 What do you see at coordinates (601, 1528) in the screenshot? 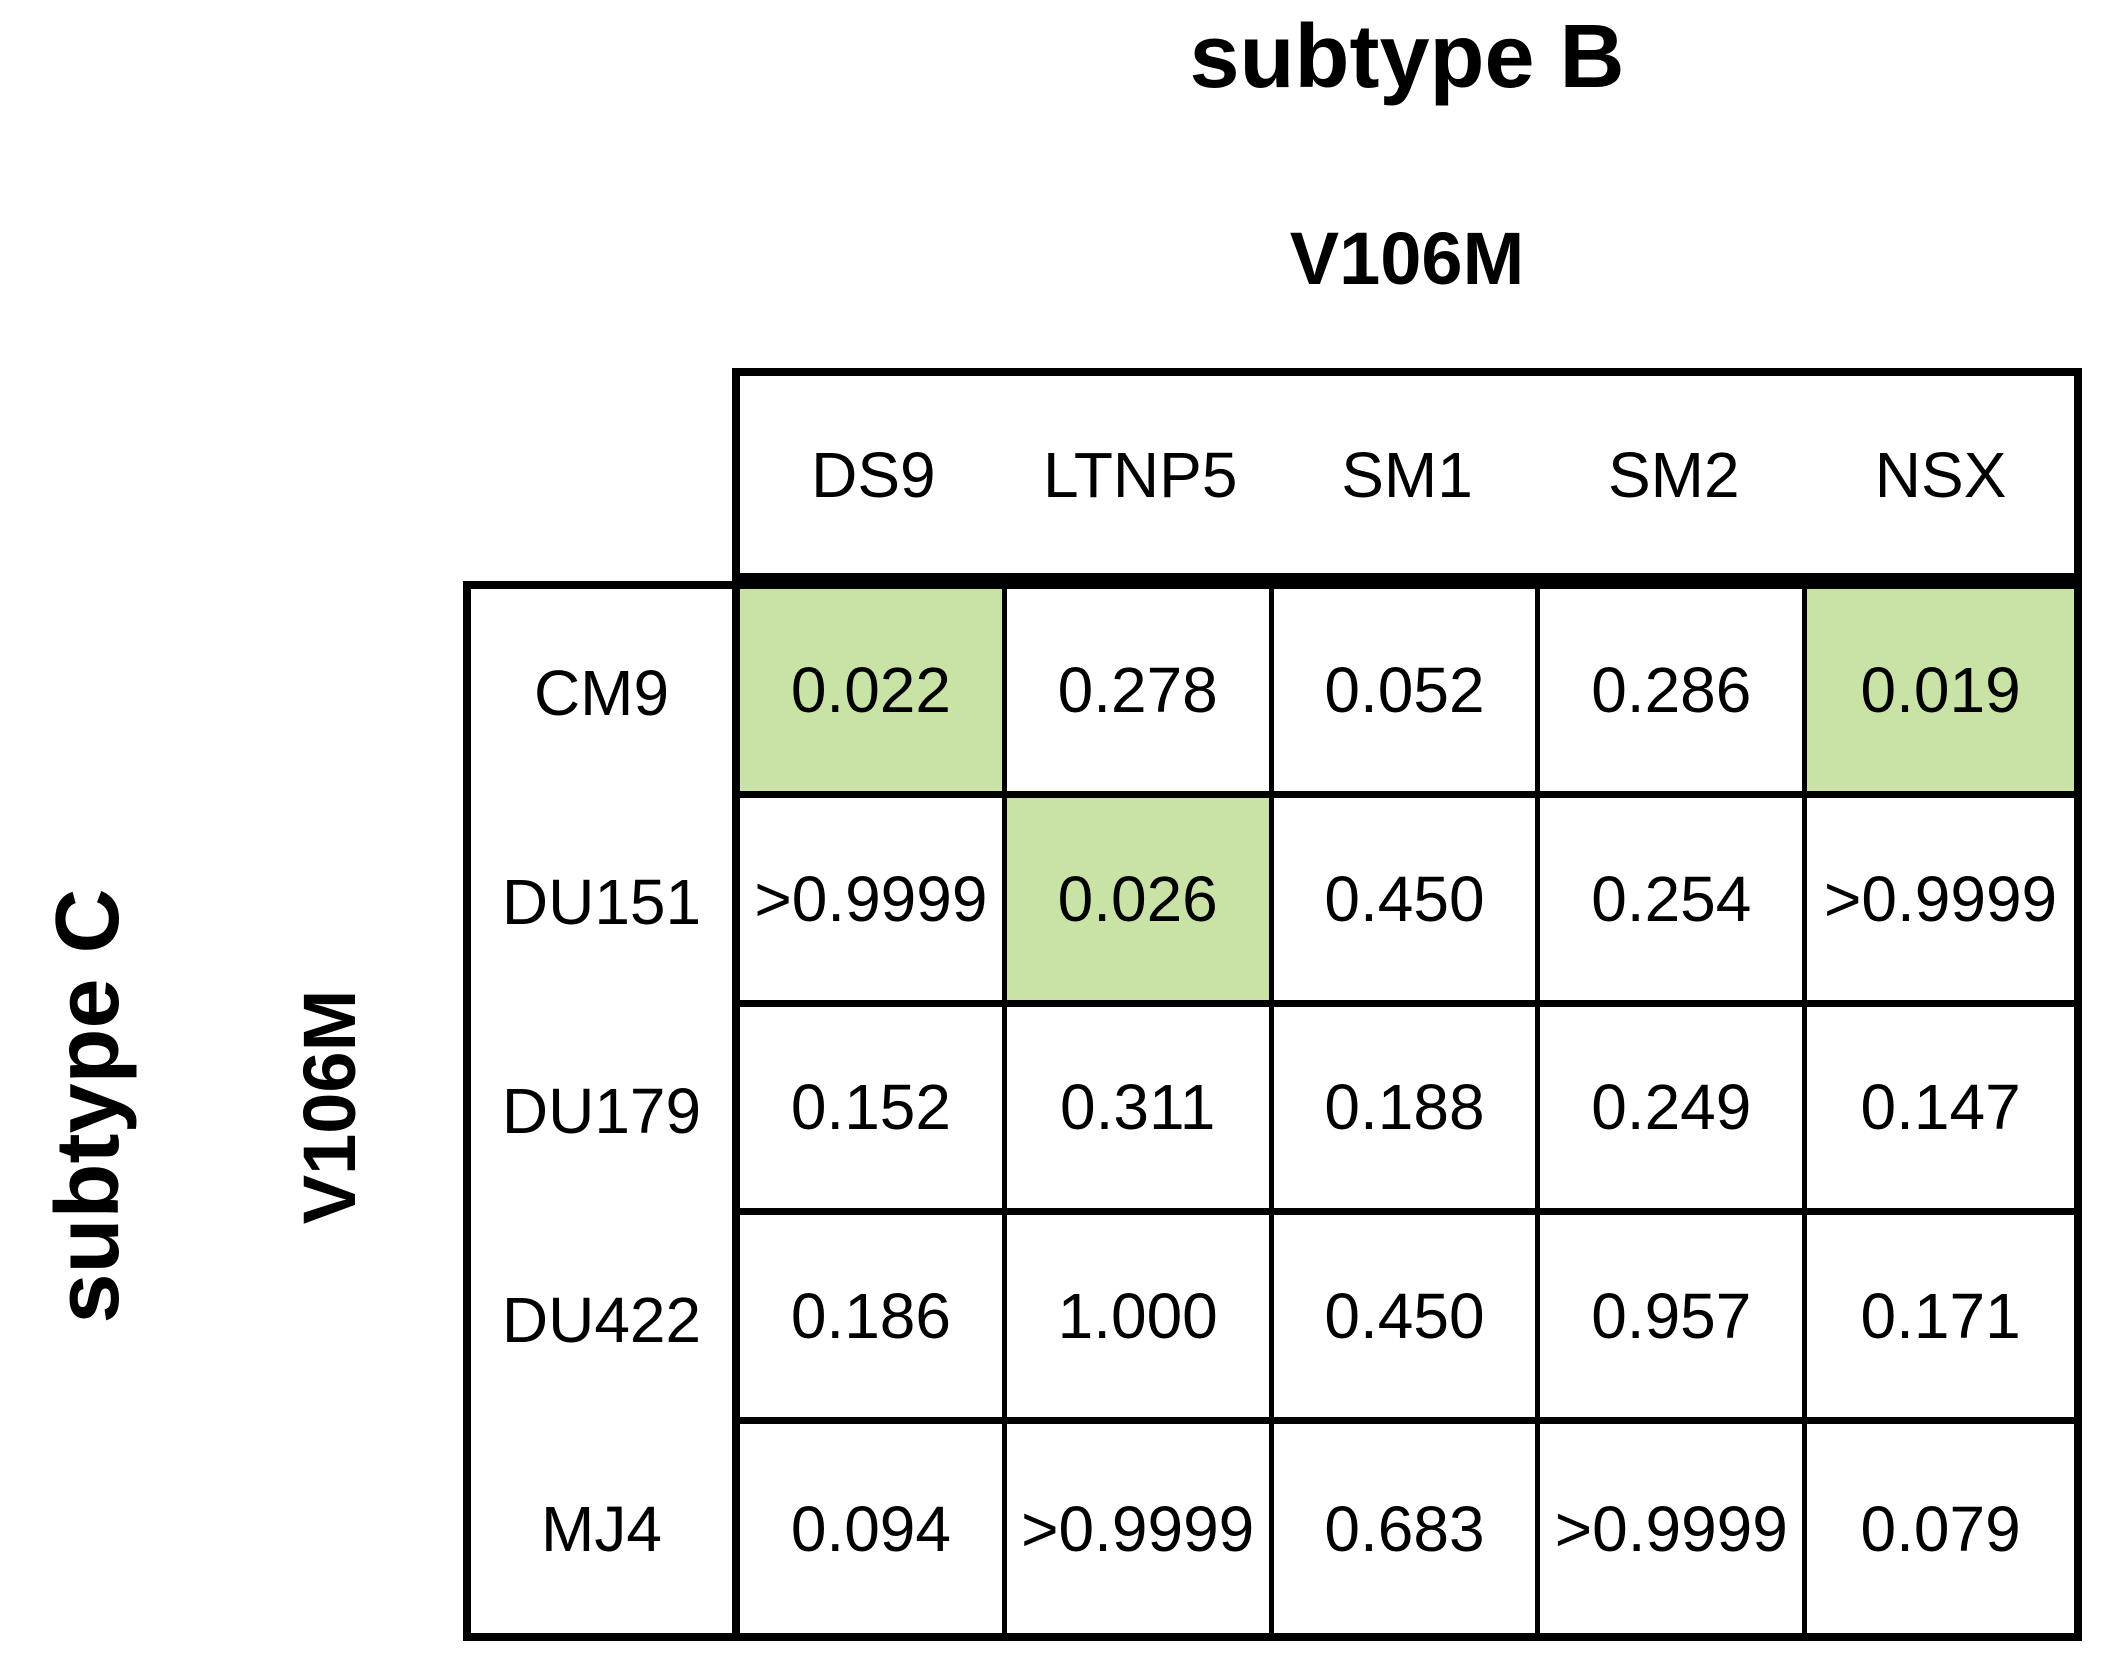
I see `row-label: MJ4` at bounding box center [601, 1528].